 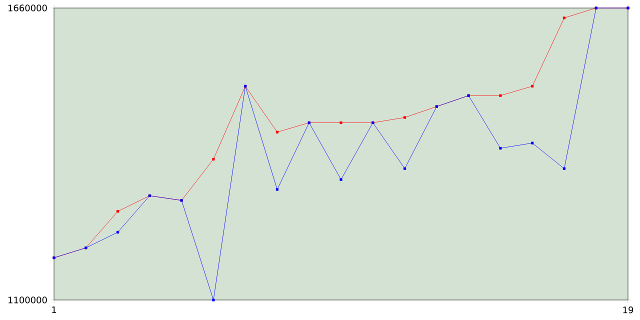 I want to click on y-tick-label: 1660000, so click(x=27, y=8).